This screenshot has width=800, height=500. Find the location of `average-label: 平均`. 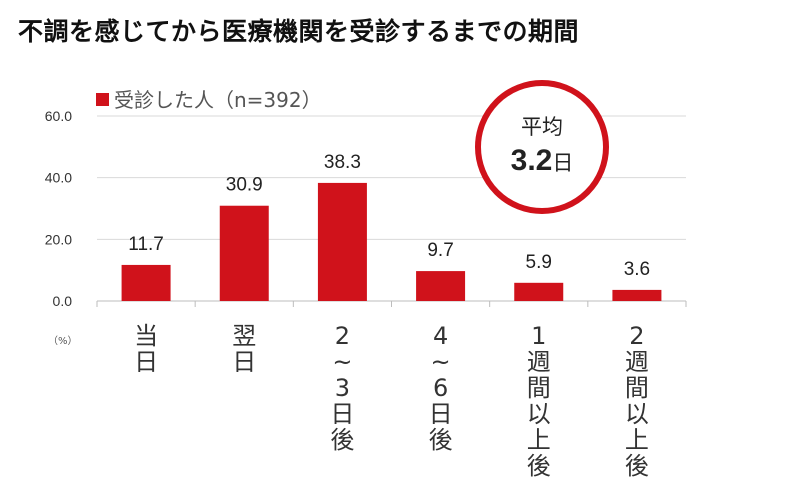

average-label: 平均 is located at coordinates (542, 127).